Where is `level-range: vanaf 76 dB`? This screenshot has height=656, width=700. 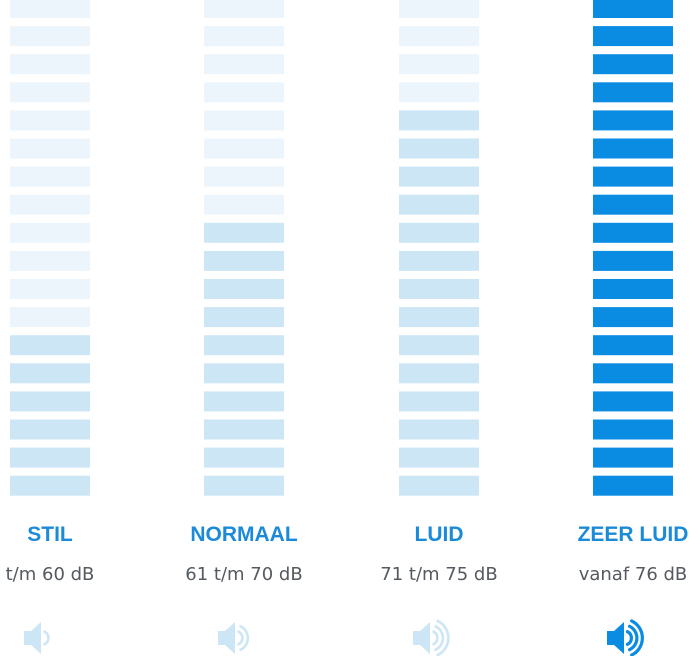 level-range: vanaf 76 dB is located at coordinates (633, 574).